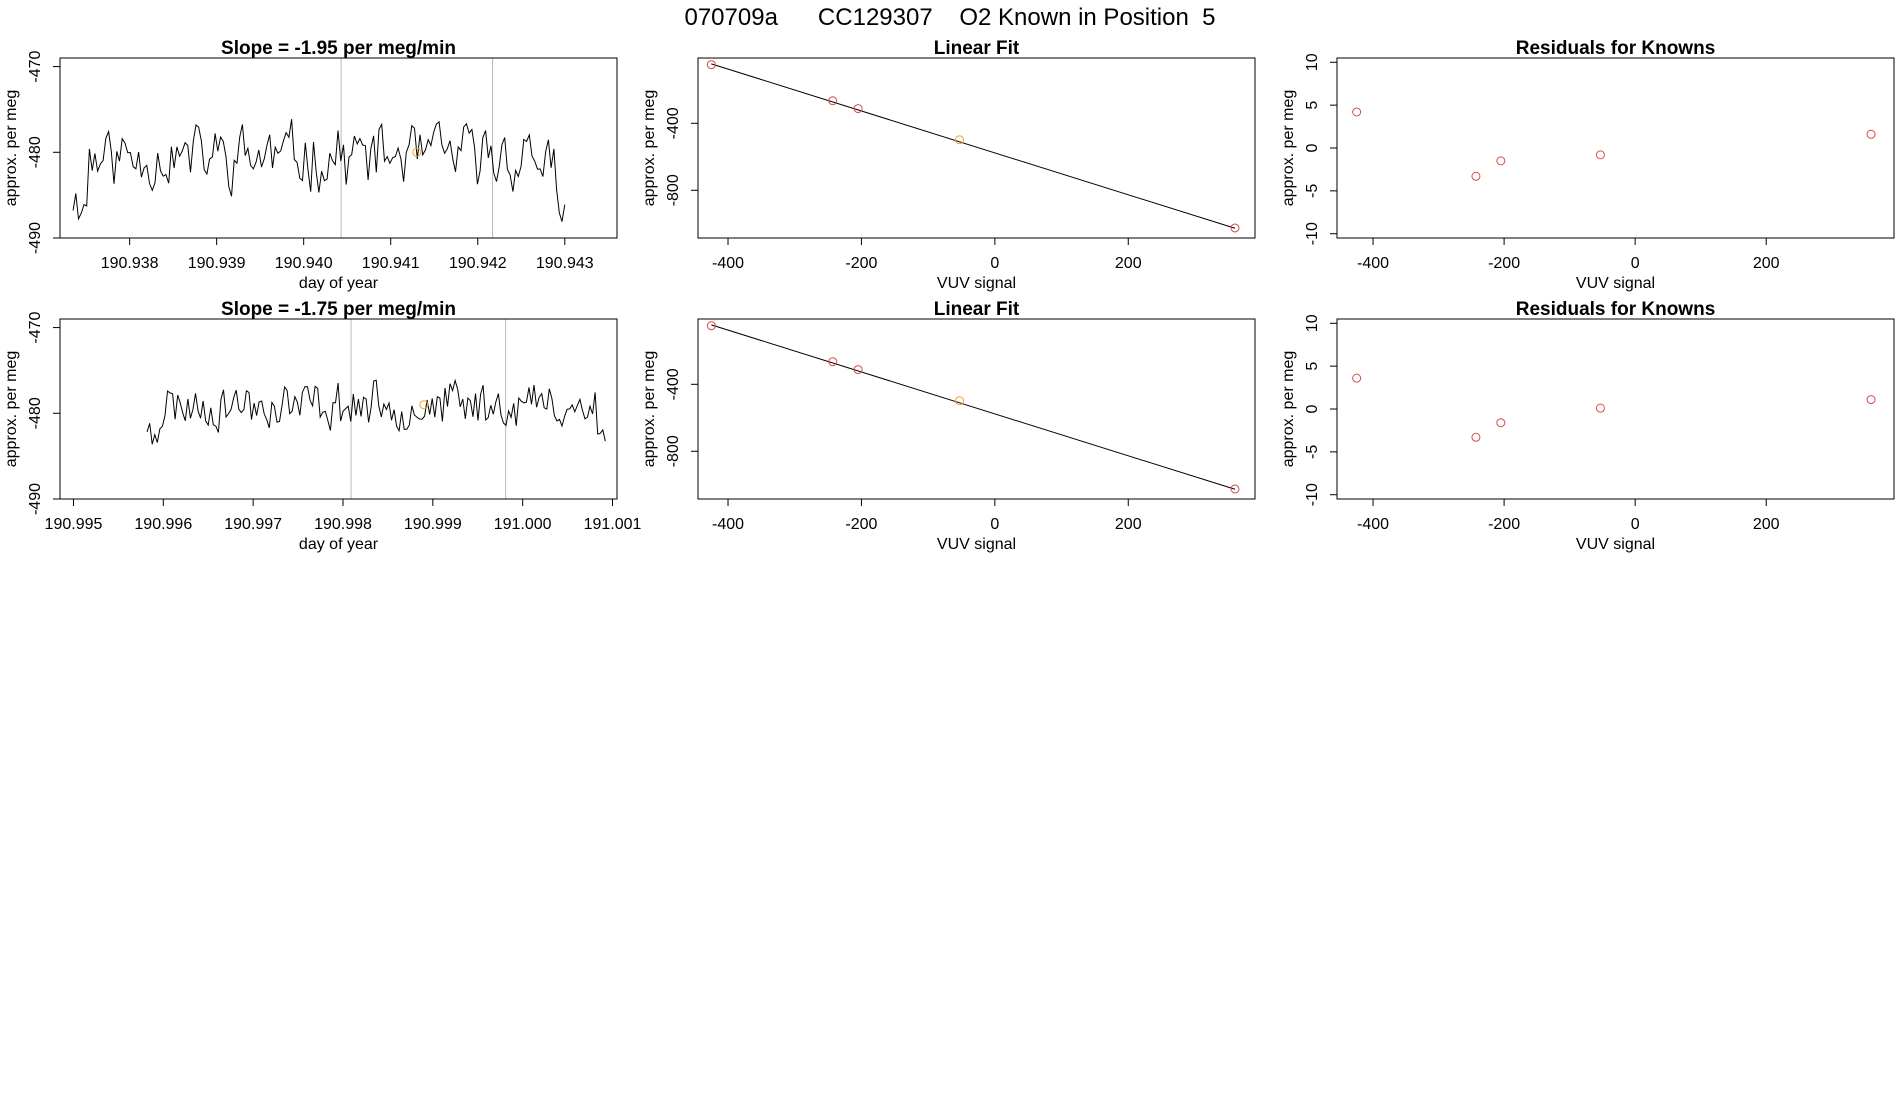 The width and height of the screenshot is (1900, 1100). What do you see at coordinates (217, 263) in the screenshot?
I see `x-tick-label: 190.939` at bounding box center [217, 263].